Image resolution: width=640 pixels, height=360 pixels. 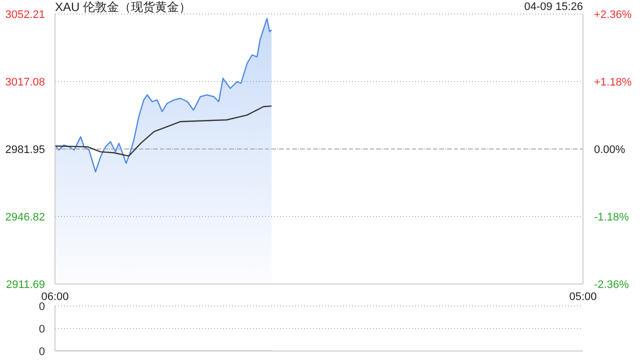 I want to click on y-tick-label: 3017.08, so click(x=25, y=82).